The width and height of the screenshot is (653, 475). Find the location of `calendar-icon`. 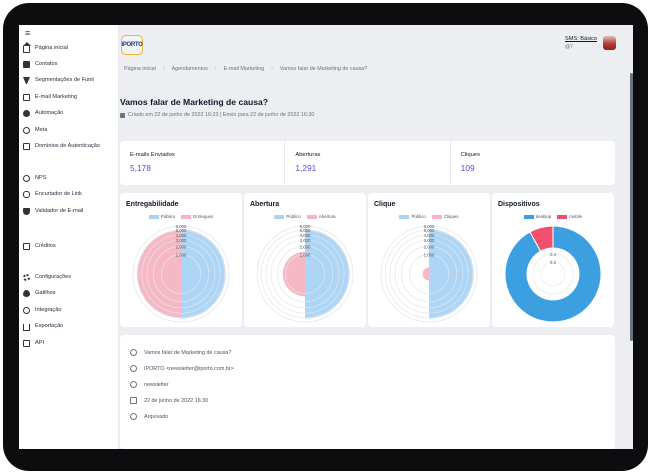

calendar-icon is located at coordinates (122, 115).